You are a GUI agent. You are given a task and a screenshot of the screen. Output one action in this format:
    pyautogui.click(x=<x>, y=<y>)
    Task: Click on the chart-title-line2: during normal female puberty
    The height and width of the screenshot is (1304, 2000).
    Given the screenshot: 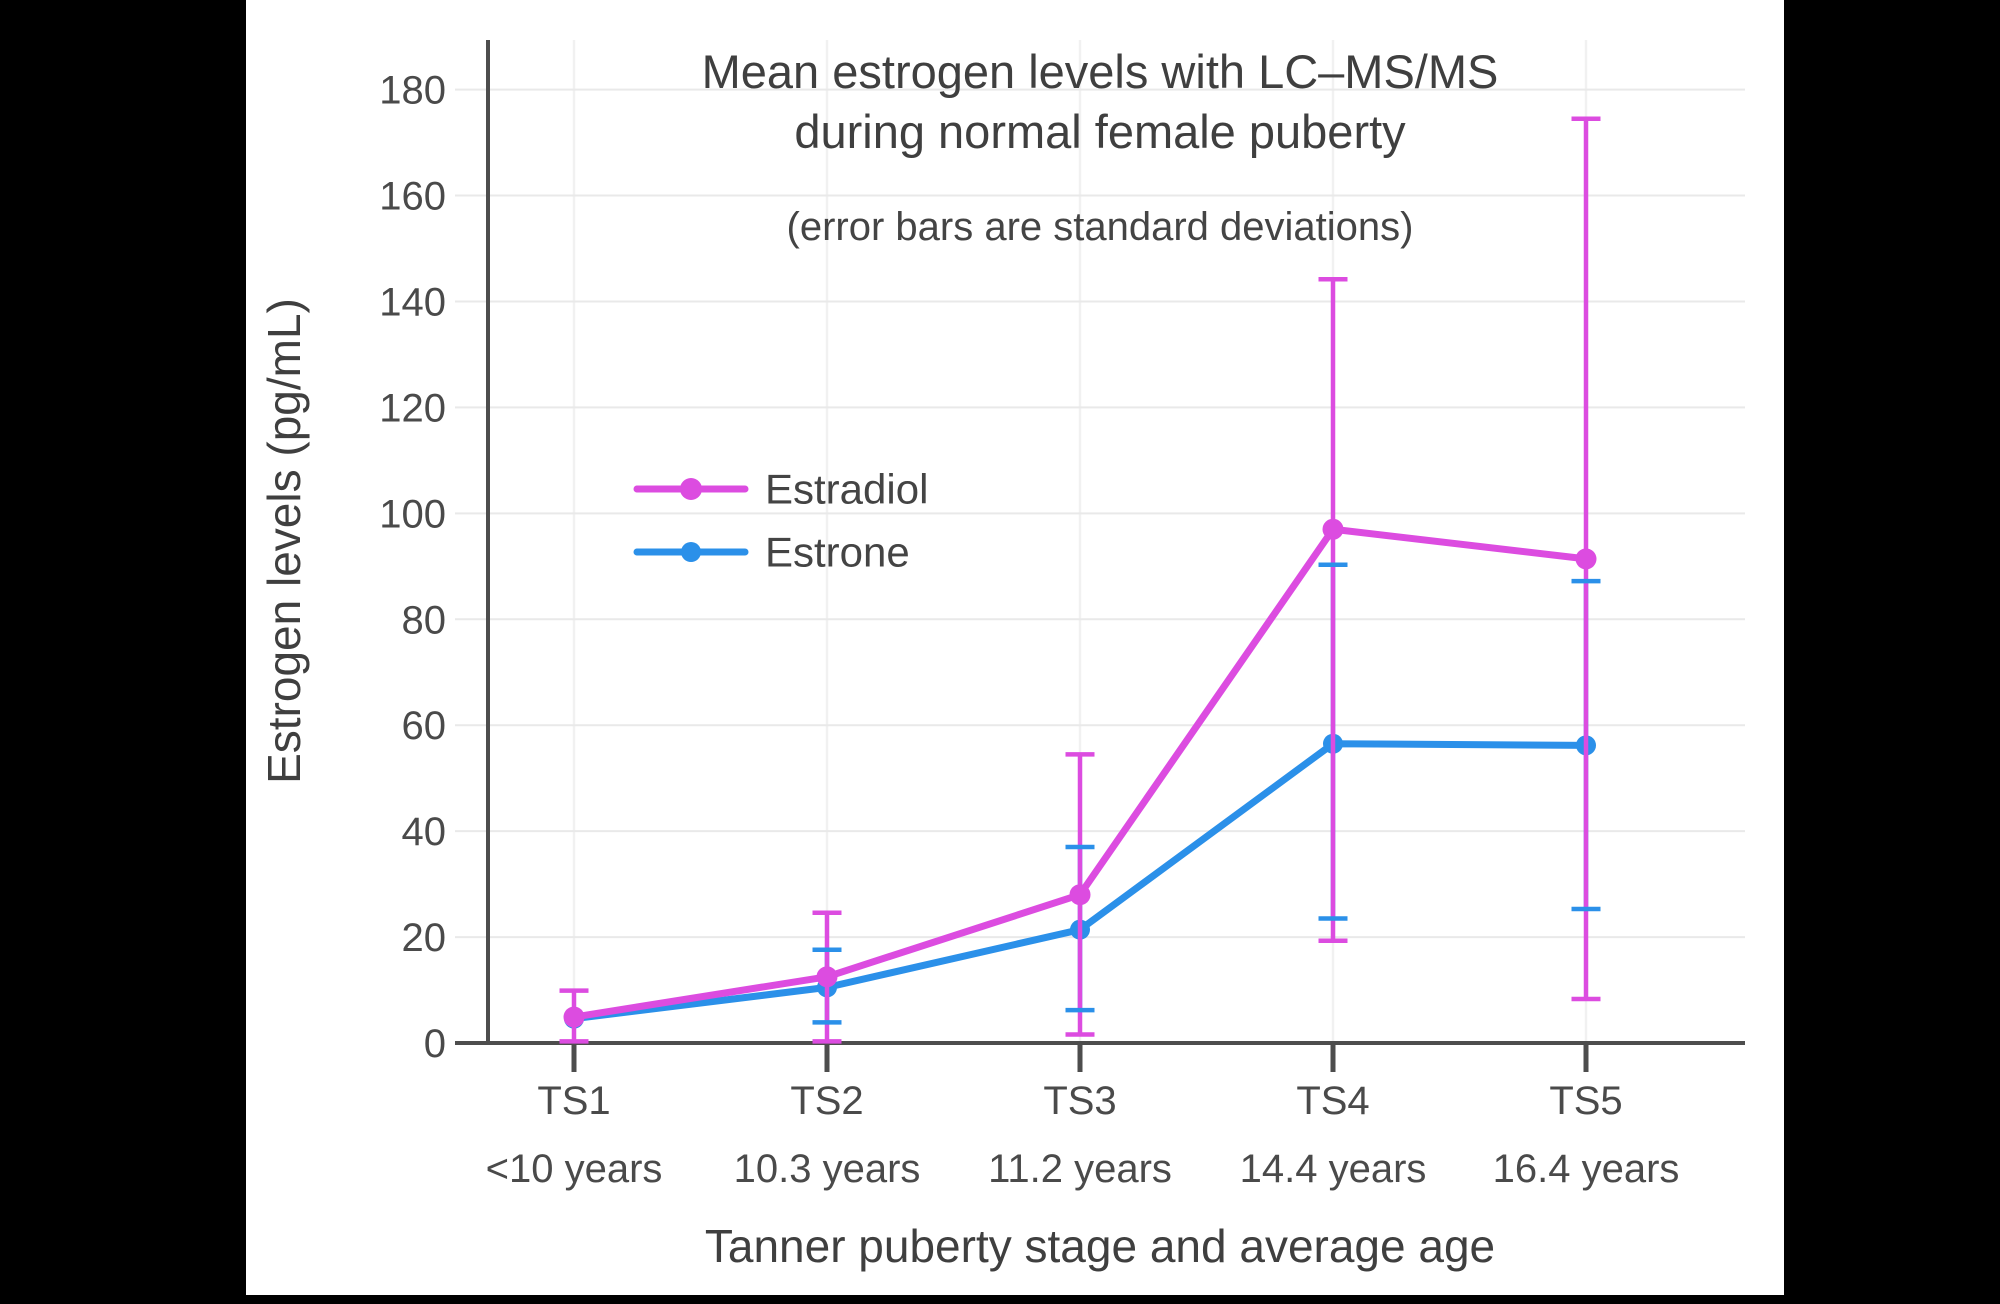 What is the action you would take?
    pyautogui.click(x=1100, y=131)
    